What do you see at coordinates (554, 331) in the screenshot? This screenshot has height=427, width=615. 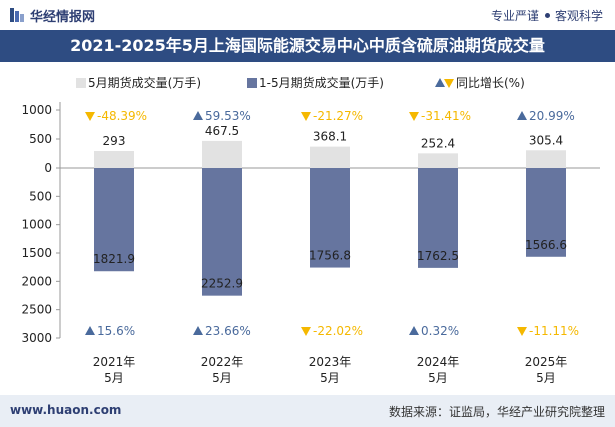 I see `growth-cumulative-label: -11.11%` at bounding box center [554, 331].